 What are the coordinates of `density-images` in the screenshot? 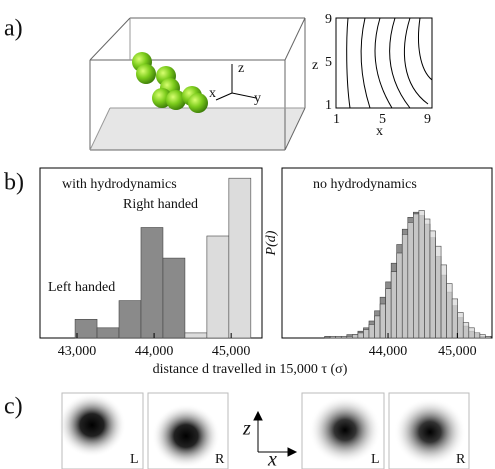 It's located at (264, 430).